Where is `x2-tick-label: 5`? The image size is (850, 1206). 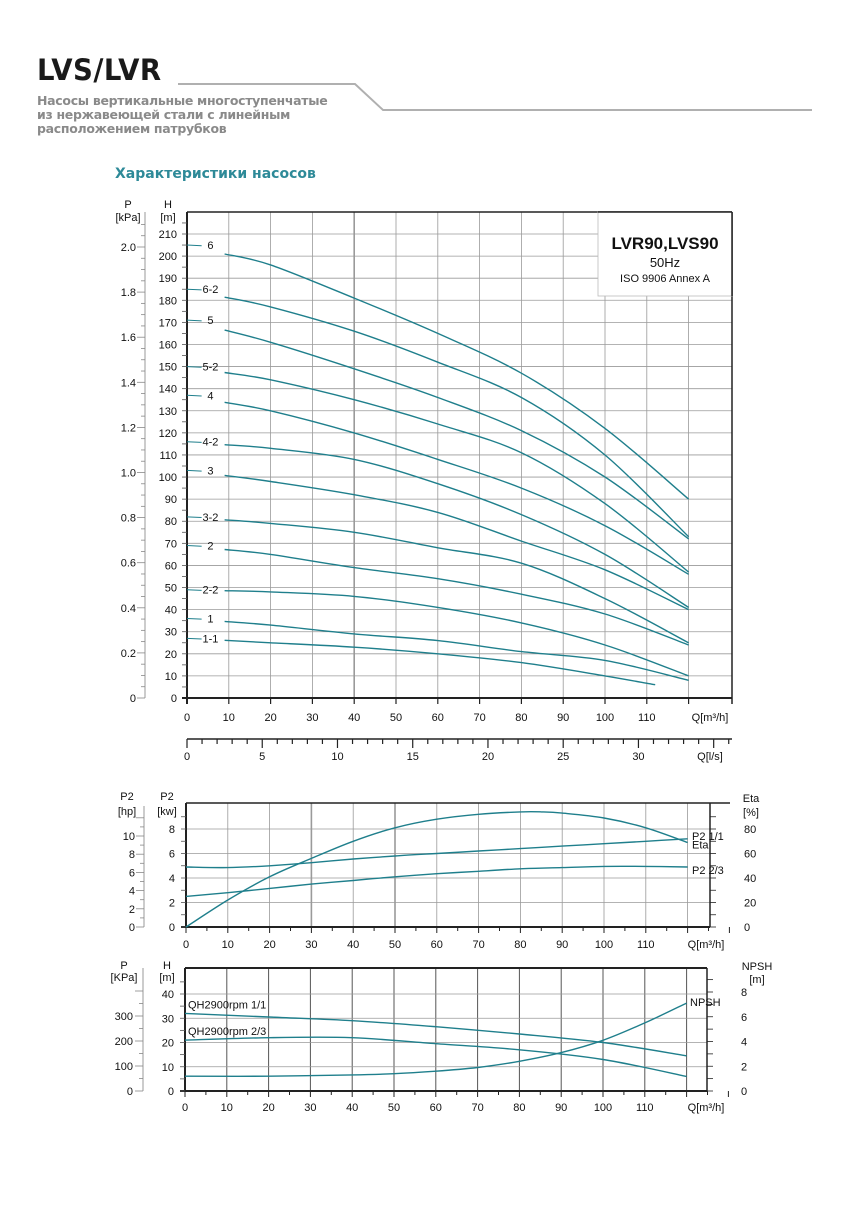
x2-tick-label: 5 is located at coordinates (262, 757).